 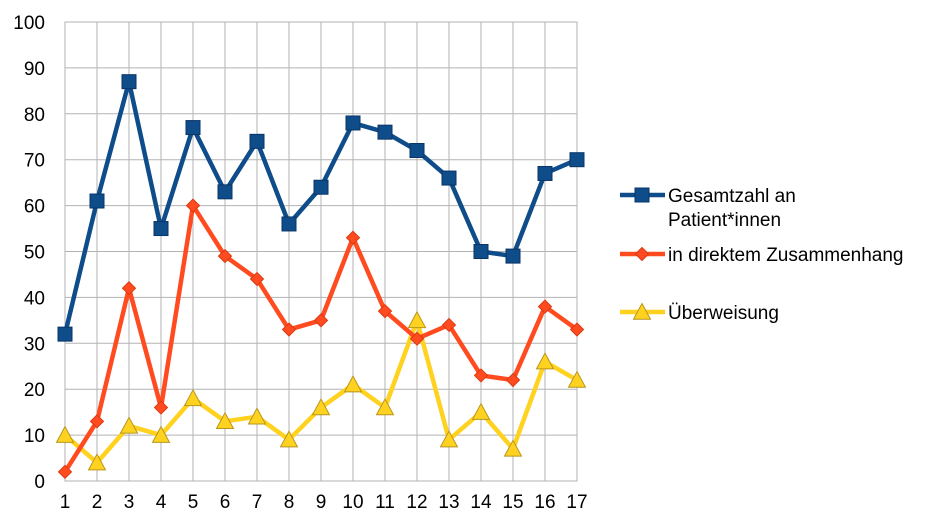 What do you see at coordinates (34, 69) in the screenshot?
I see `y-tick-label: 90` at bounding box center [34, 69].